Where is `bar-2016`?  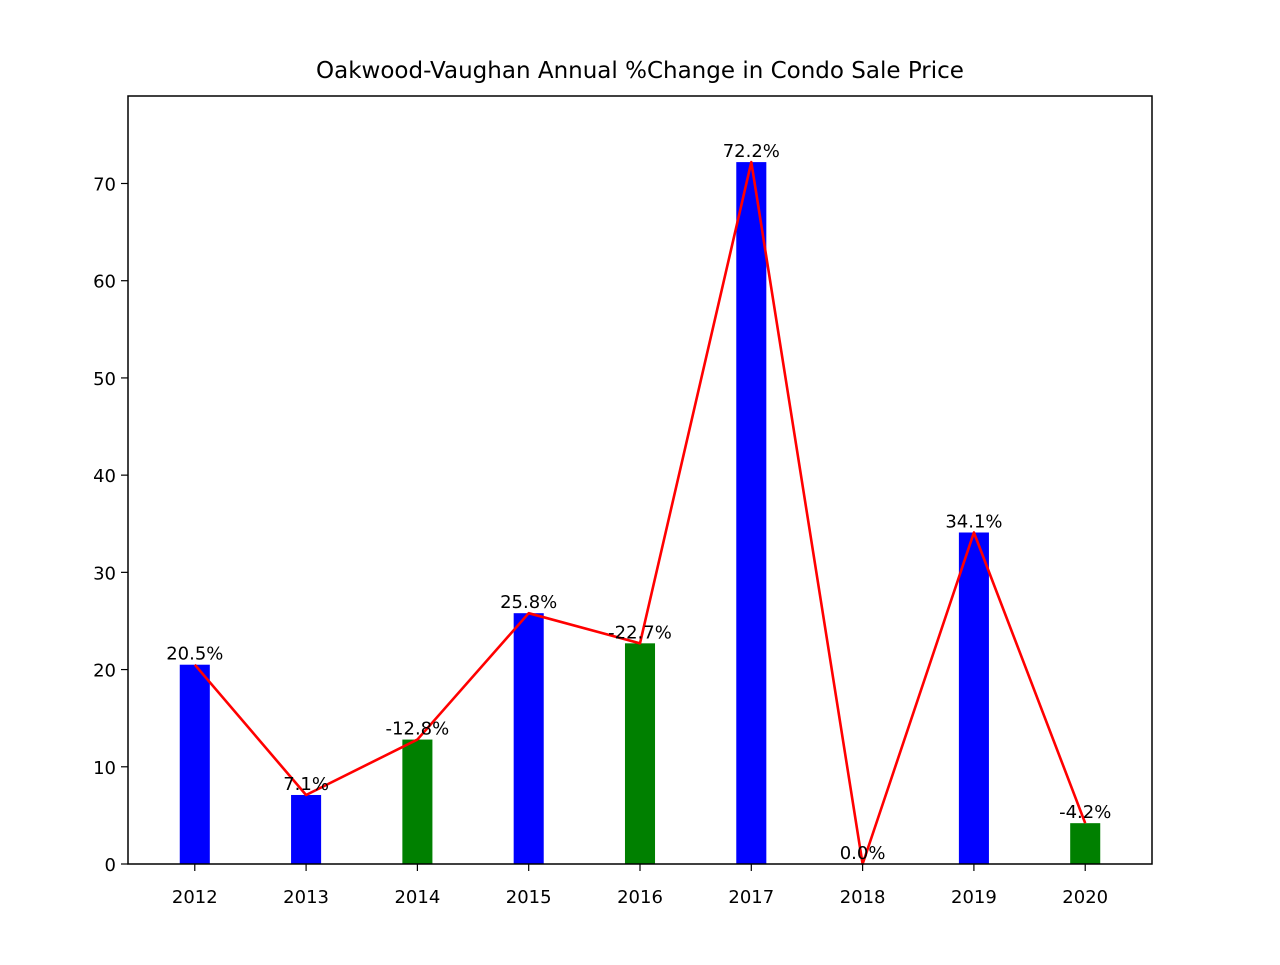
bar-2016 is located at coordinates (640, 753).